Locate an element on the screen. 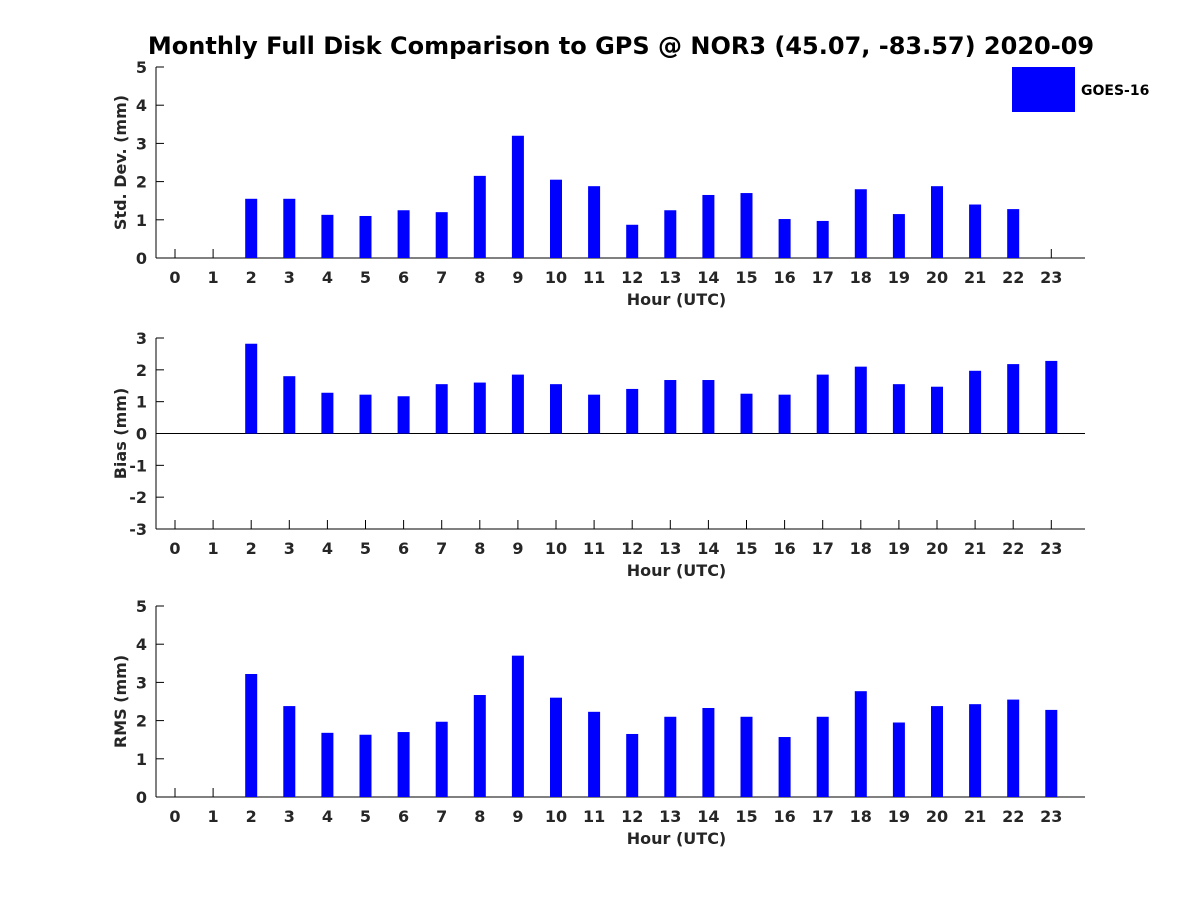 The width and height of the screenshot is (1200, 900). rms-x-tick-label: 17 is located at coordinates (823, 816).